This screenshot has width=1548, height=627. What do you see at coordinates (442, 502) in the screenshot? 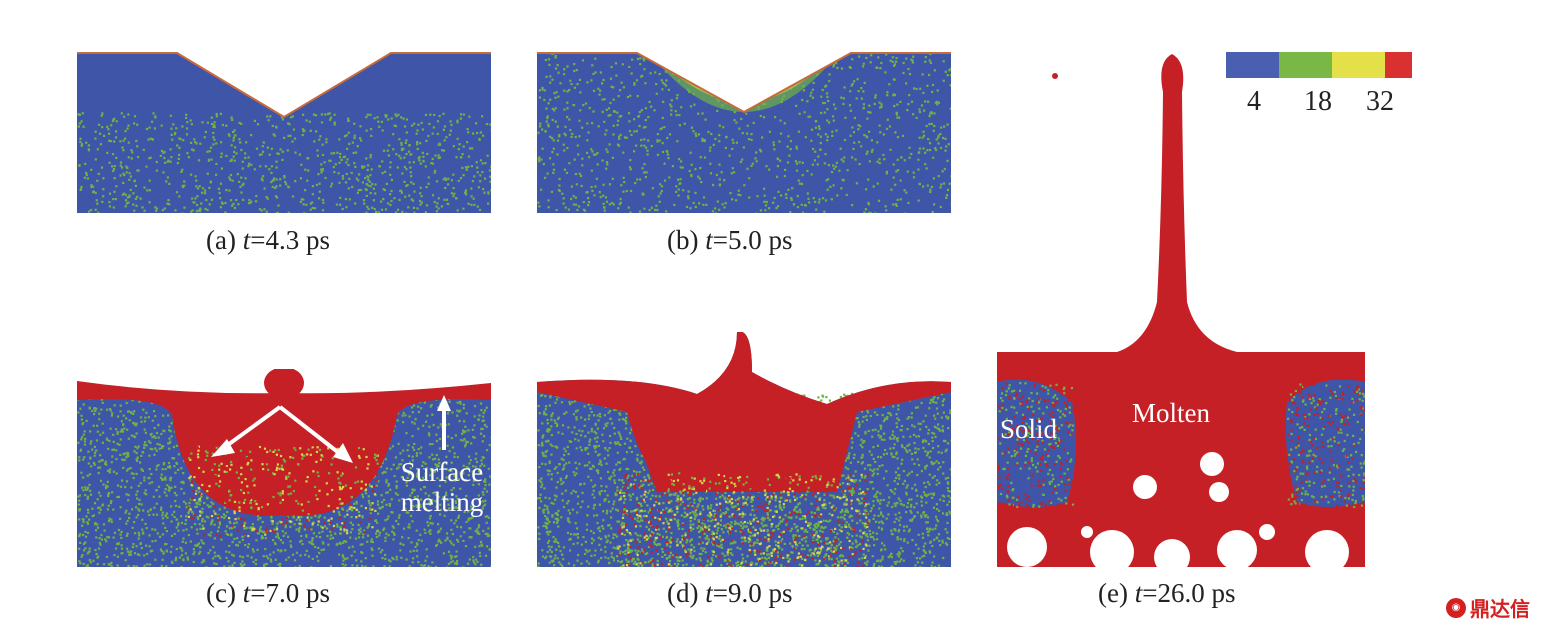
I see `surface-label-line2: melting` at bounding box center [442, 502].